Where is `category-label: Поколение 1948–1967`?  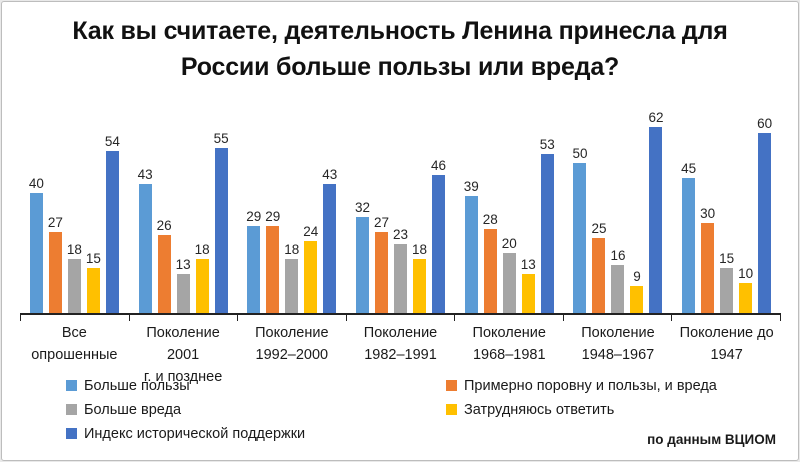
category-label: Поколение 1948–1967 is located at coordinates (618, 344).